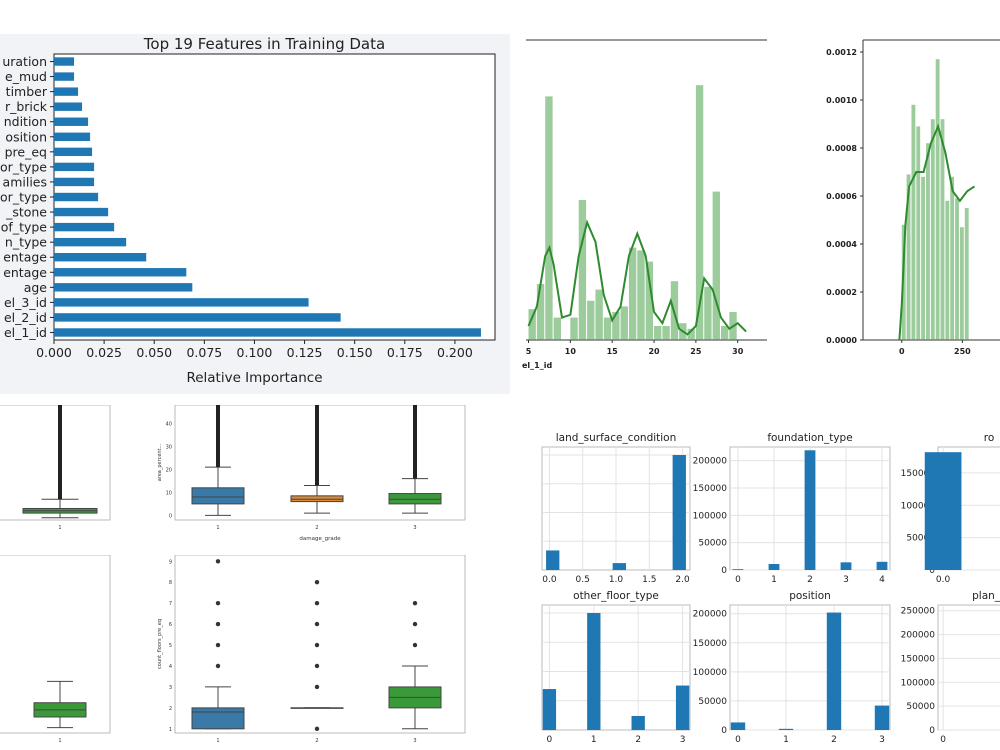  Describe the element at coordinates (986, 596) in the screenshot. I see `hist-12-title: plan_c` at that location.